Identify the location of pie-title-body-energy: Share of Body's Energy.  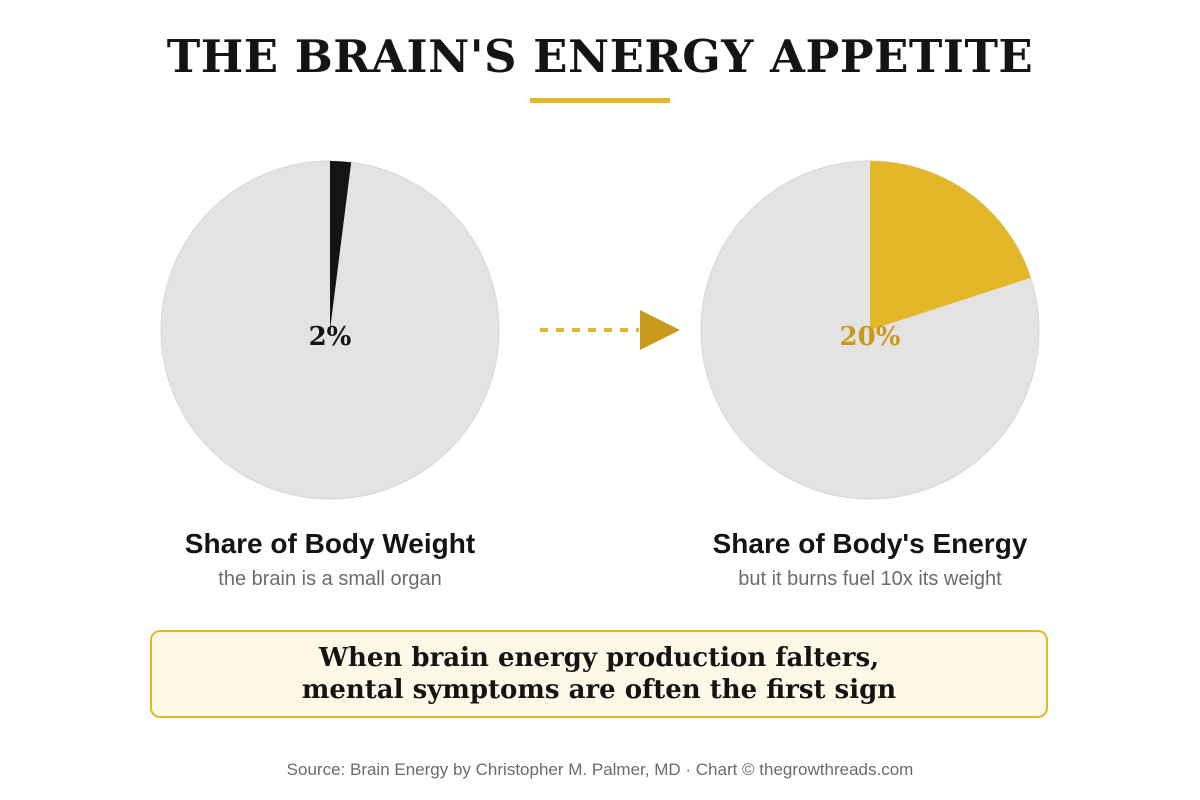
(870, 543).